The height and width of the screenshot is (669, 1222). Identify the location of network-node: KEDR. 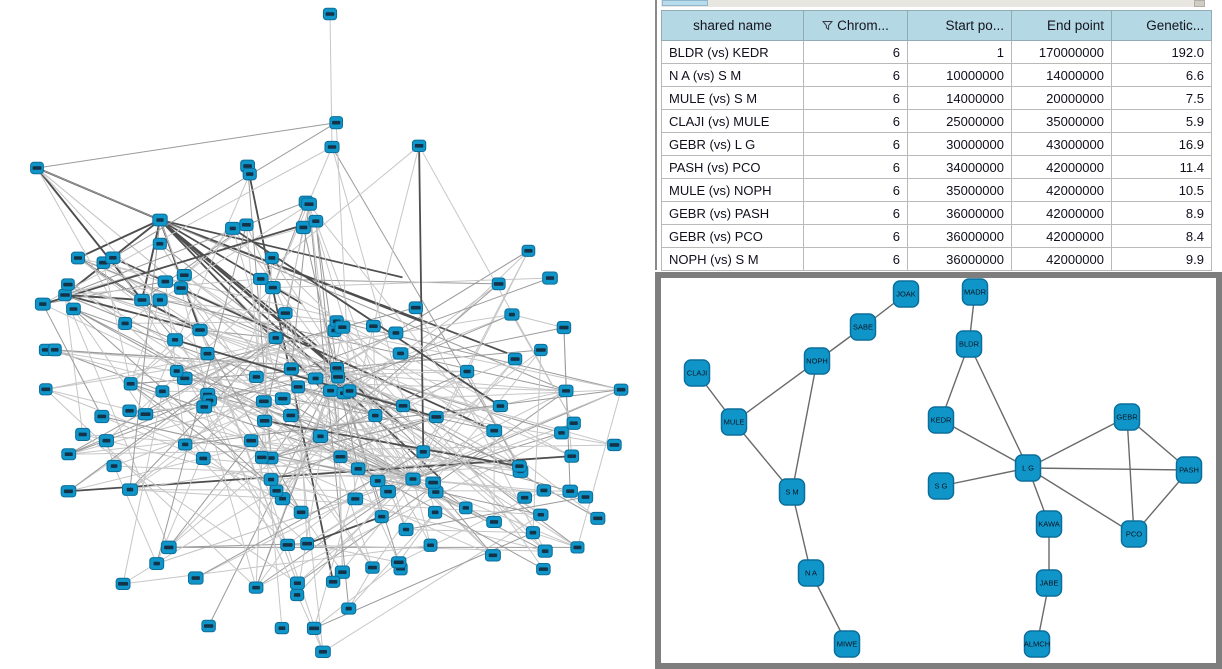
(941, 420).